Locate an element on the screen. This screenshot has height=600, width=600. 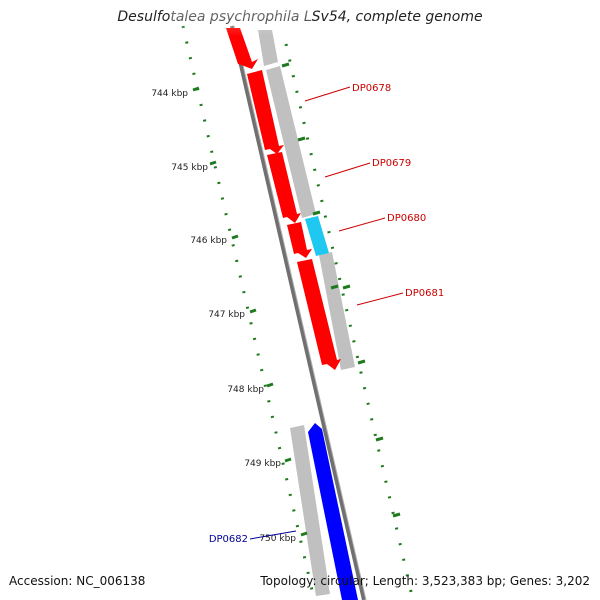
gene-DP0681b-arrow is located at coordinates (319, 314).